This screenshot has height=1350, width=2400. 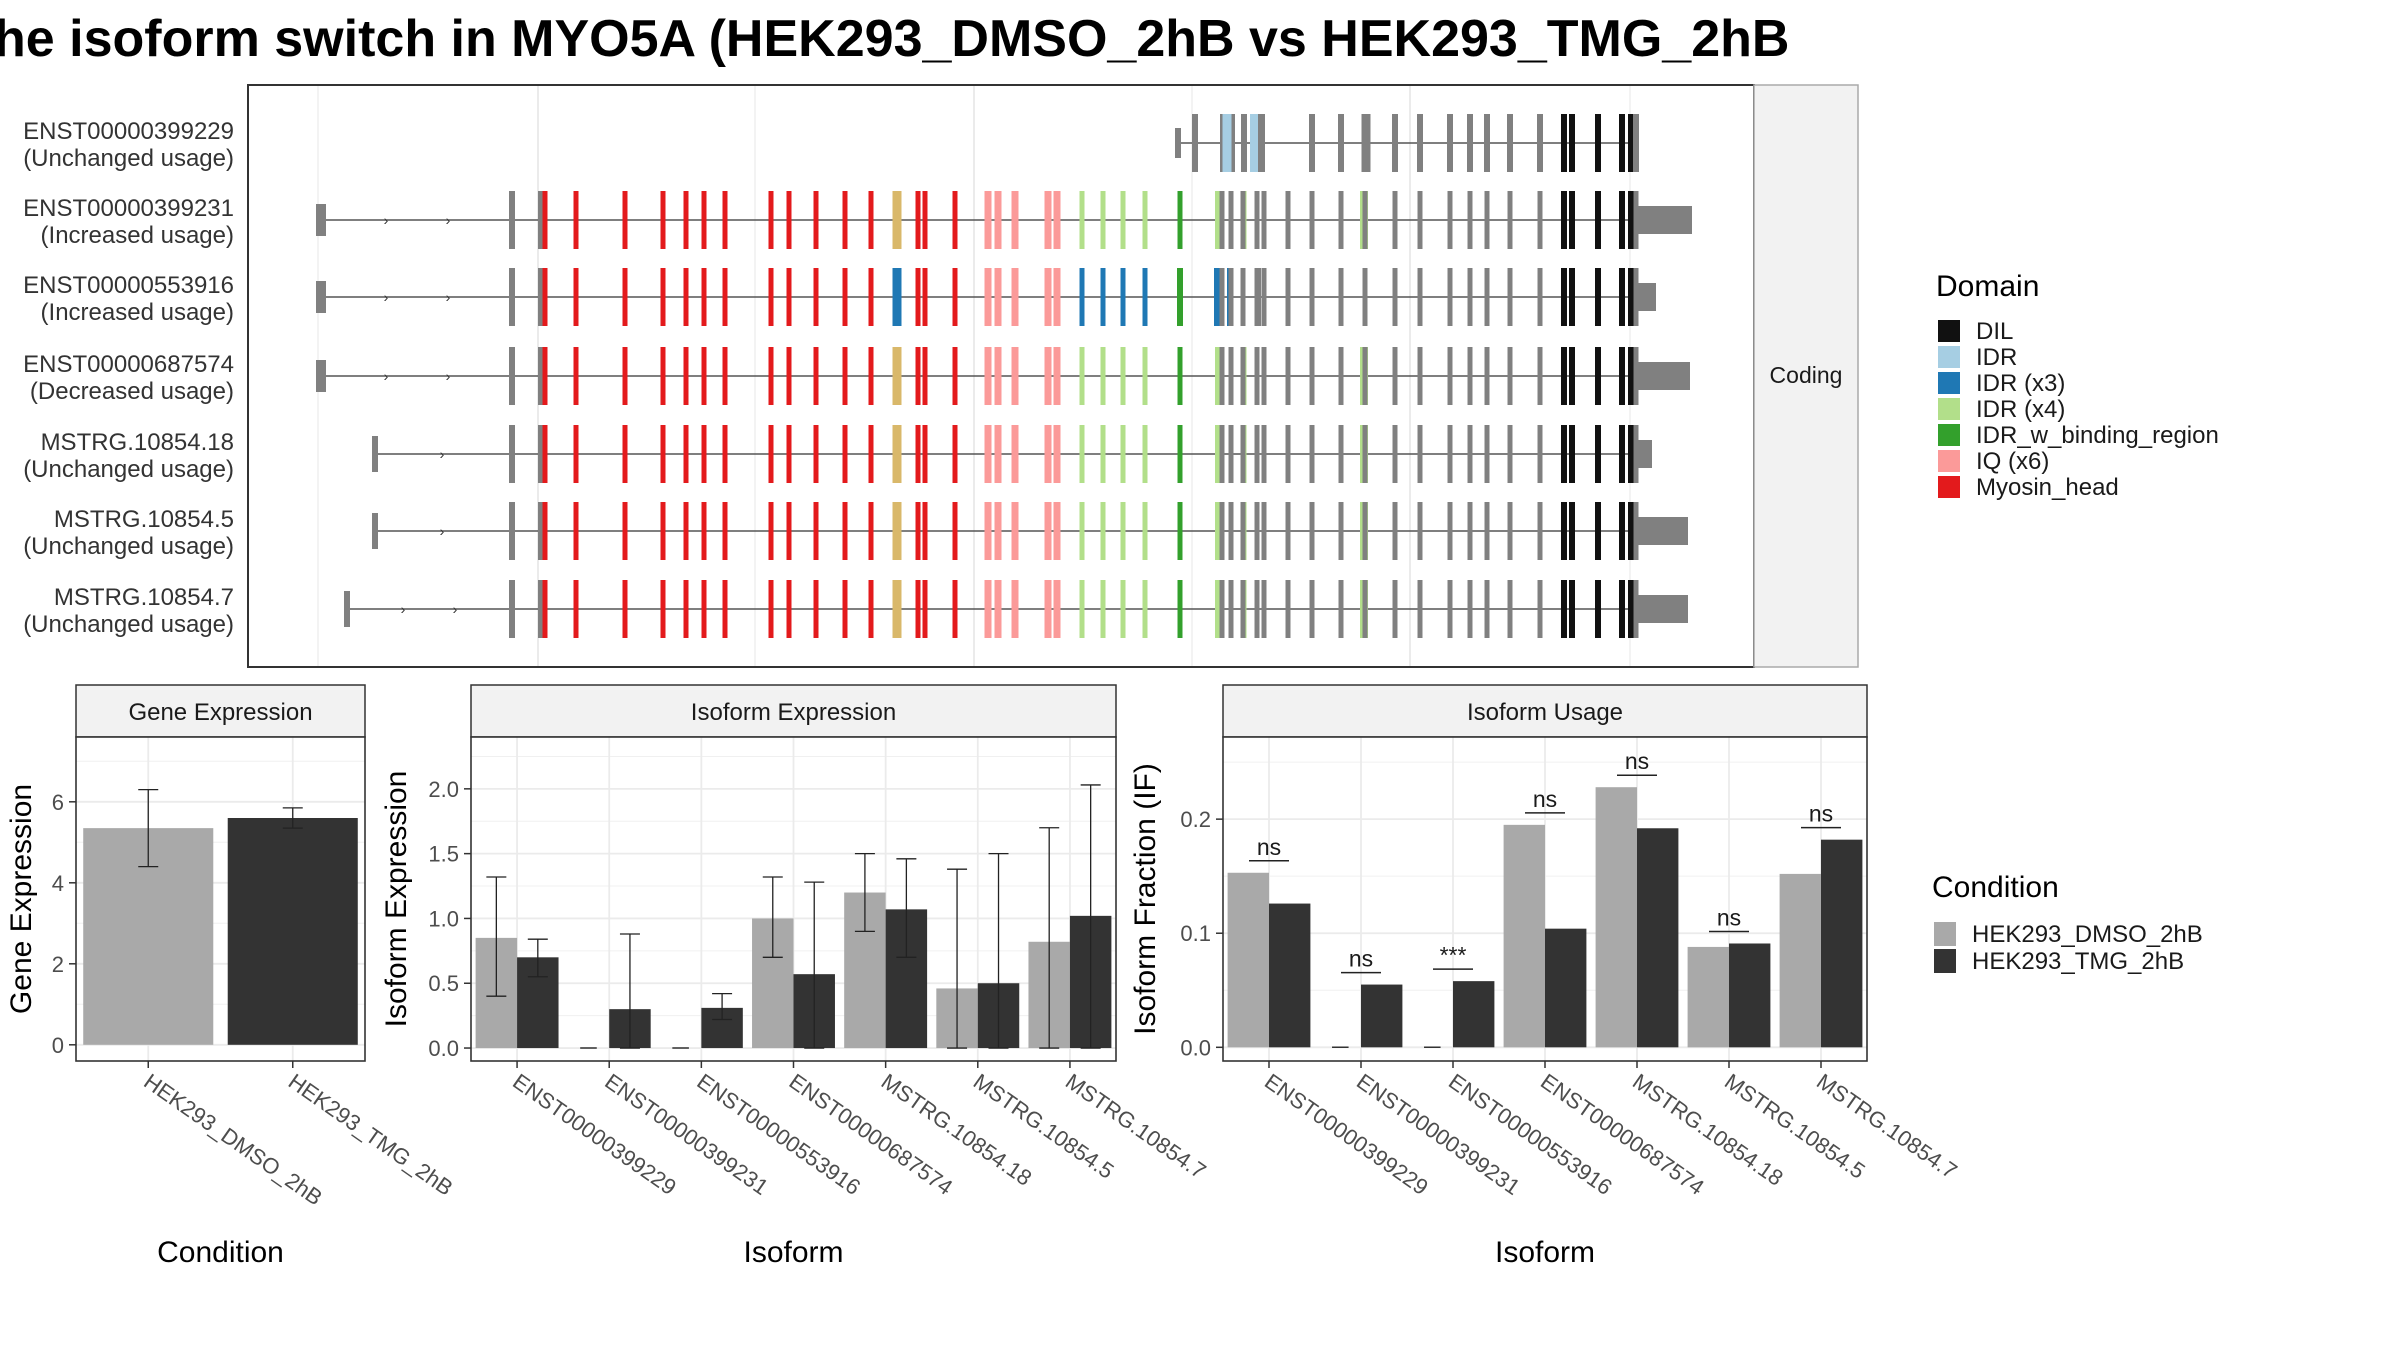 What do you see at coordinates (443, 1048) in the screenshot?
I see `y-tick-label: 0.0` at bounding box center [443, 1048].